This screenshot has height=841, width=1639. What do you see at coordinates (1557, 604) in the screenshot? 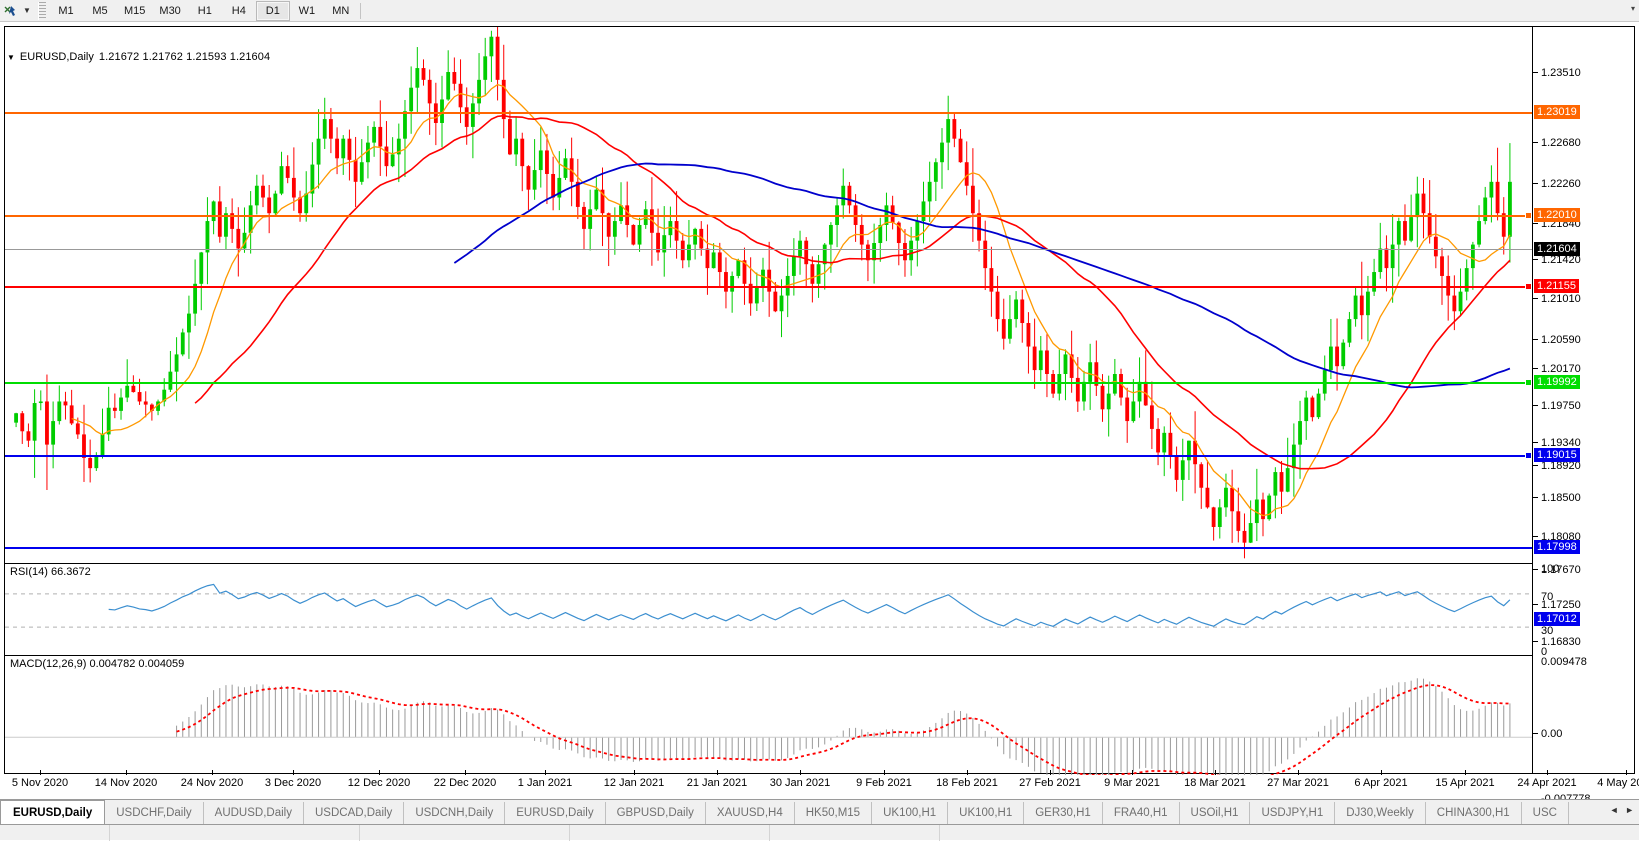
I see `price-tick: 1.17250` at bounding box center [1557, 604].